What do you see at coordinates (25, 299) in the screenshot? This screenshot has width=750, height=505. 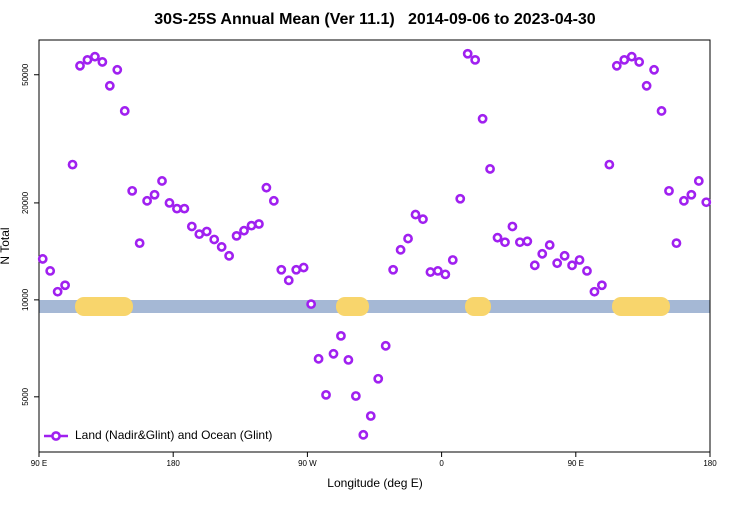 I see `y-tick-label: 10000` at bounding box center [25, 299].